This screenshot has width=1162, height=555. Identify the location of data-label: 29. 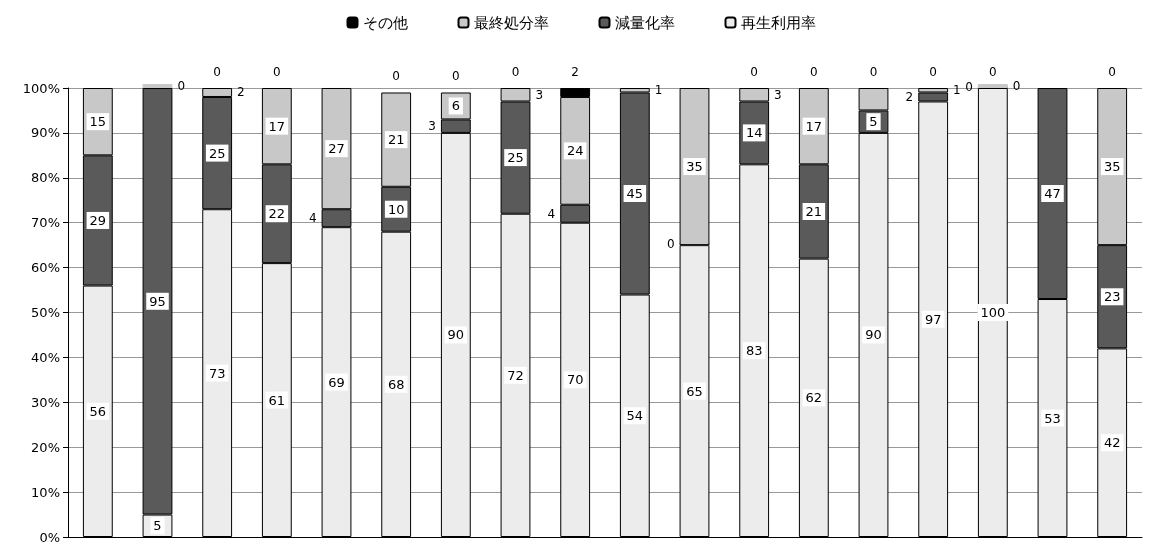
(98, 220).